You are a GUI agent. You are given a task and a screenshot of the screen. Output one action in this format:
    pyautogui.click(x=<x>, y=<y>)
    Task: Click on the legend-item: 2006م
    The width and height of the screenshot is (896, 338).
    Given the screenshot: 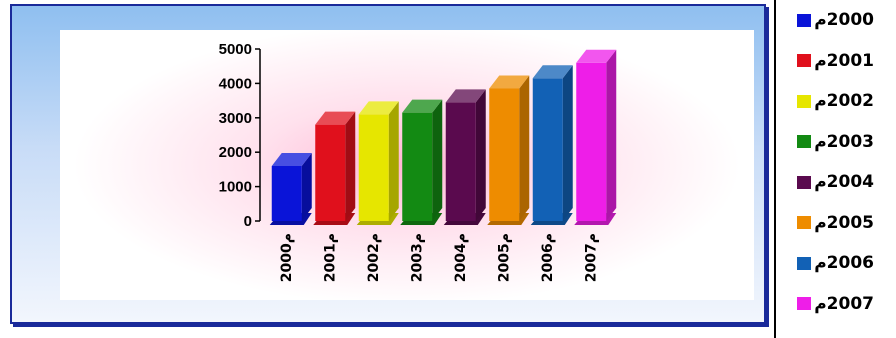 What is the action you would take?
    pyautogui.click(x=835, y=263)
    